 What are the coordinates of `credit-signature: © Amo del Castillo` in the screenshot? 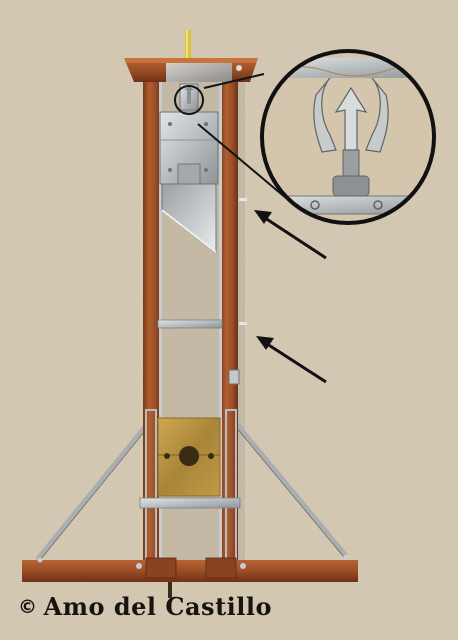 It's located at (145, 606).